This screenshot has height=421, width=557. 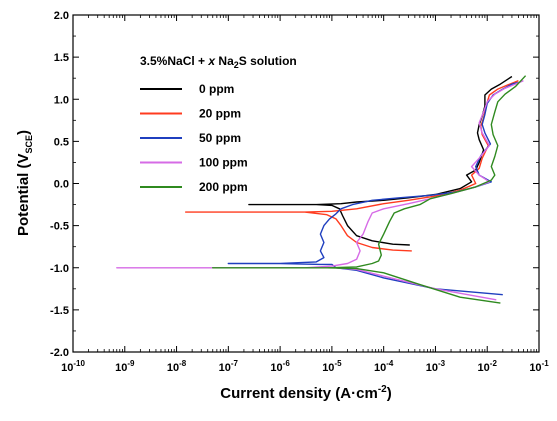 I want to click on x-tick-exponent: -5, so click(x=338, y=363).